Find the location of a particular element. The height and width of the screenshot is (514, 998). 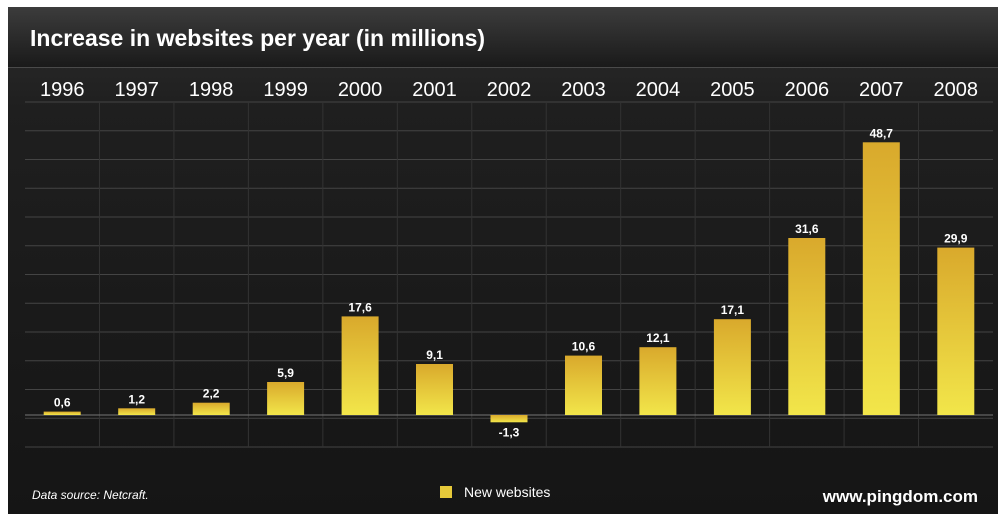

data-label: 48,7 is located at coordinates (882, 133).